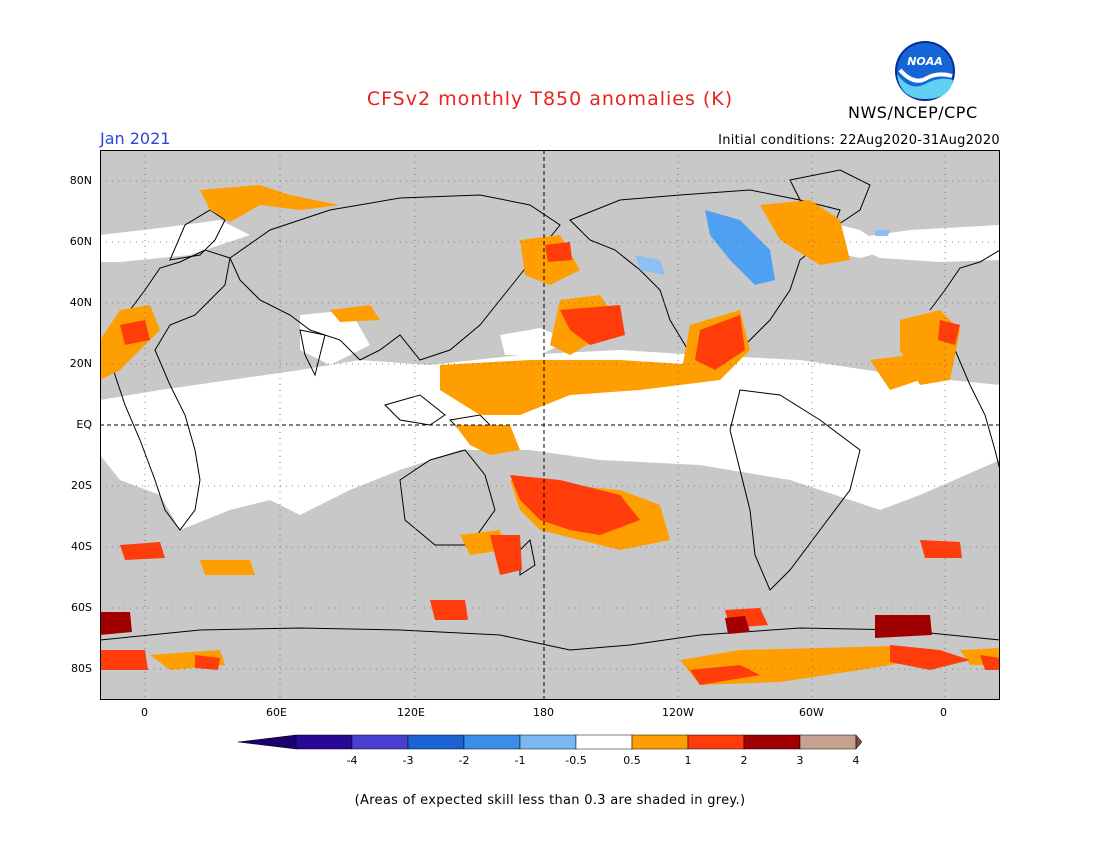 The height and width of the screenshot is (850, 1100). I want to click on colorbar-label: 2, so click(744, 760).